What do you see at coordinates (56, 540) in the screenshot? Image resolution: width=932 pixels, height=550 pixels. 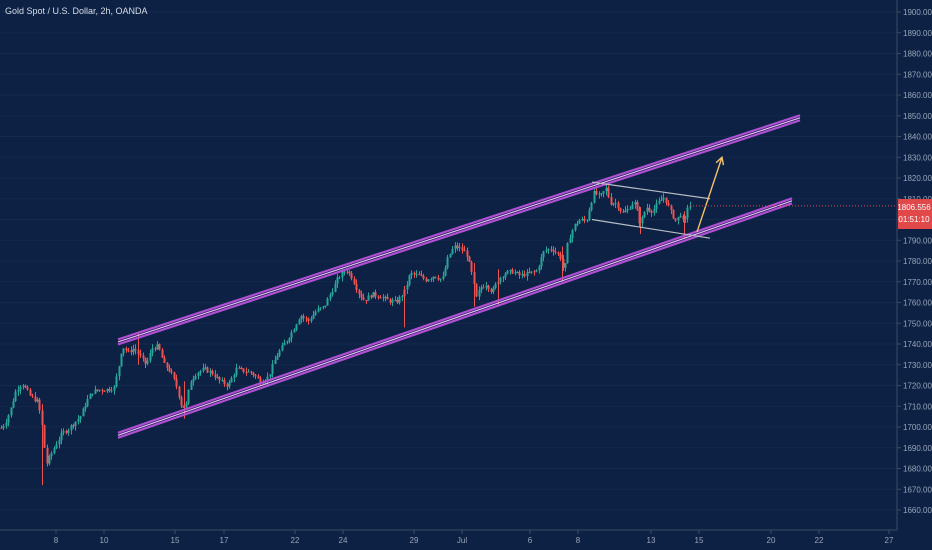 I see `time-tick-label: 8` at bounding box center [56, 540].